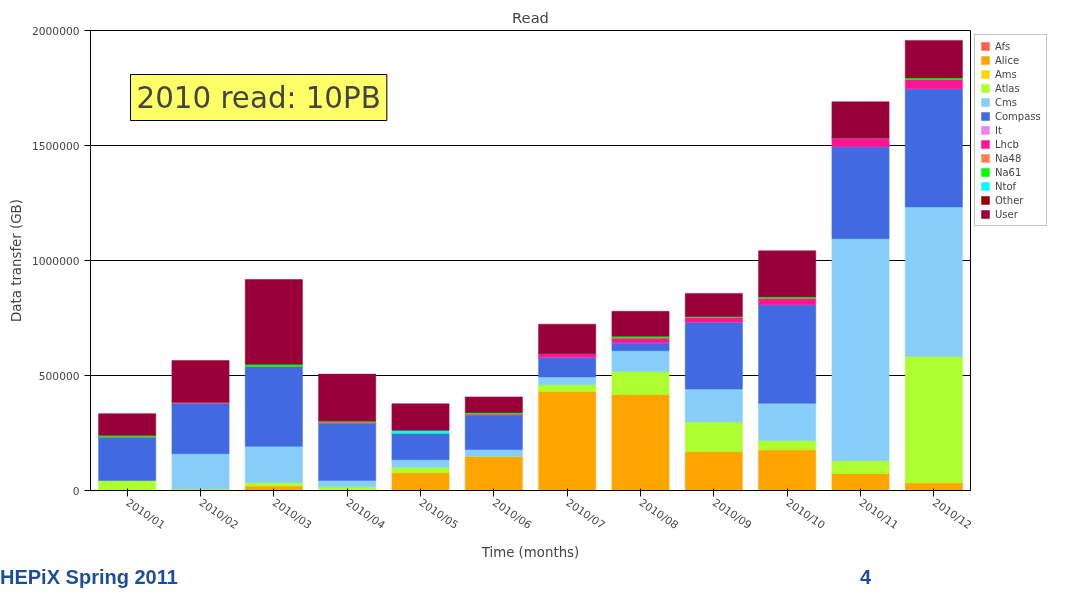 Image resolution: width=1092 pixels, height=594 pixels. I want to click on text: 4, so click(866, 577).